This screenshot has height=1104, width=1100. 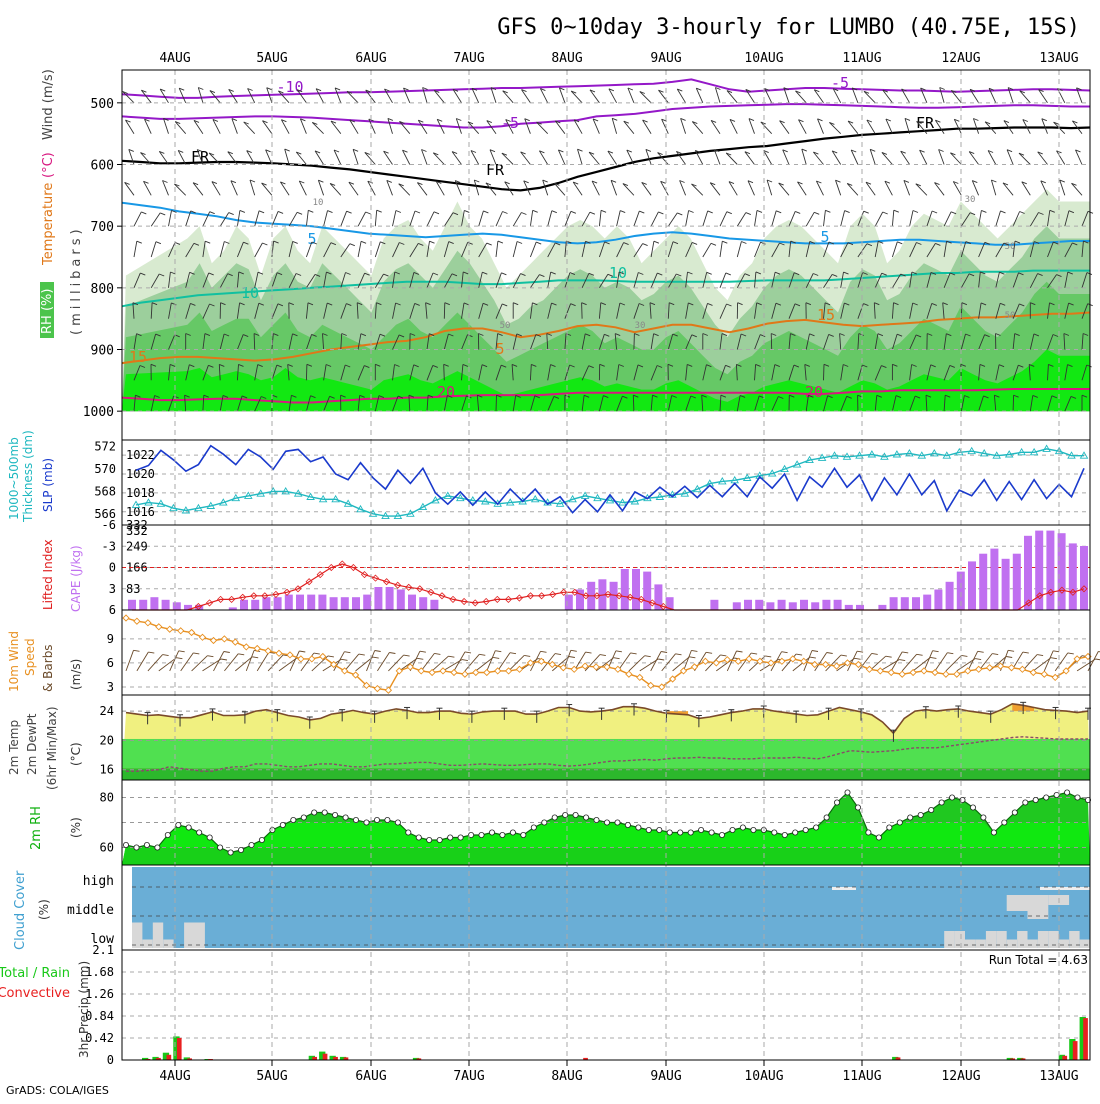 I want to click on x-label-top: 8AUG, so click(x=566, y=58).